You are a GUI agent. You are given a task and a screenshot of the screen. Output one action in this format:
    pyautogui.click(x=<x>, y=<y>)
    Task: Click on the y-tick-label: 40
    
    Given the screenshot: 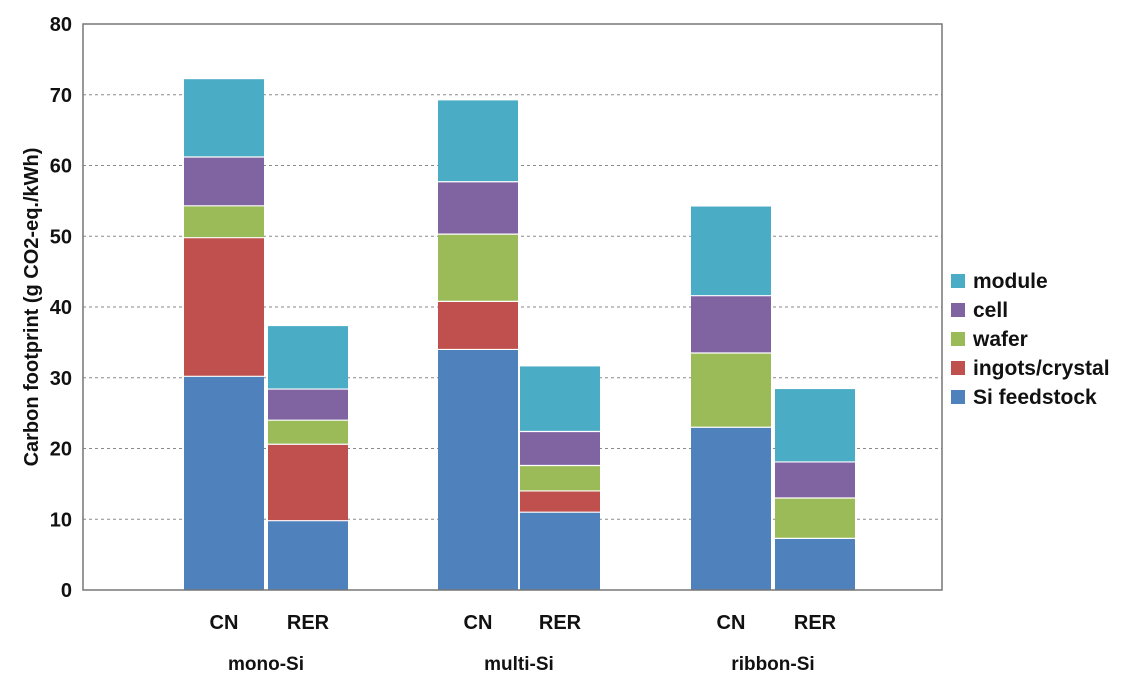 What is the action you would take?
    pyautogui.click(x=61, y=308)
    